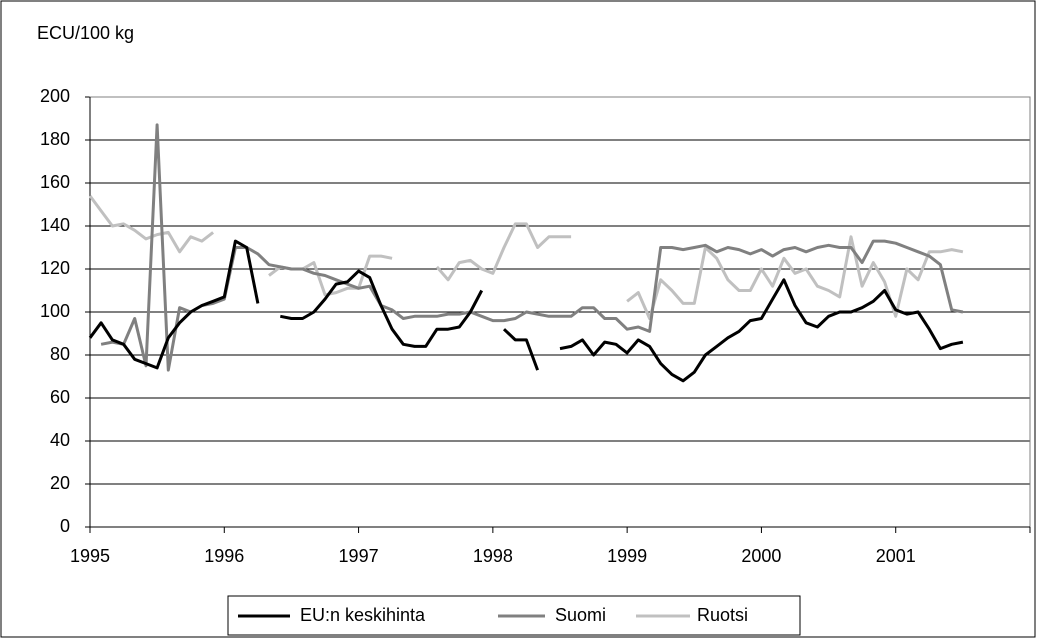 The image size is (1037, 639). Describe the element at coordinates (60, 483) in the screenshot. I see `y-tick-label: 20` at that location.